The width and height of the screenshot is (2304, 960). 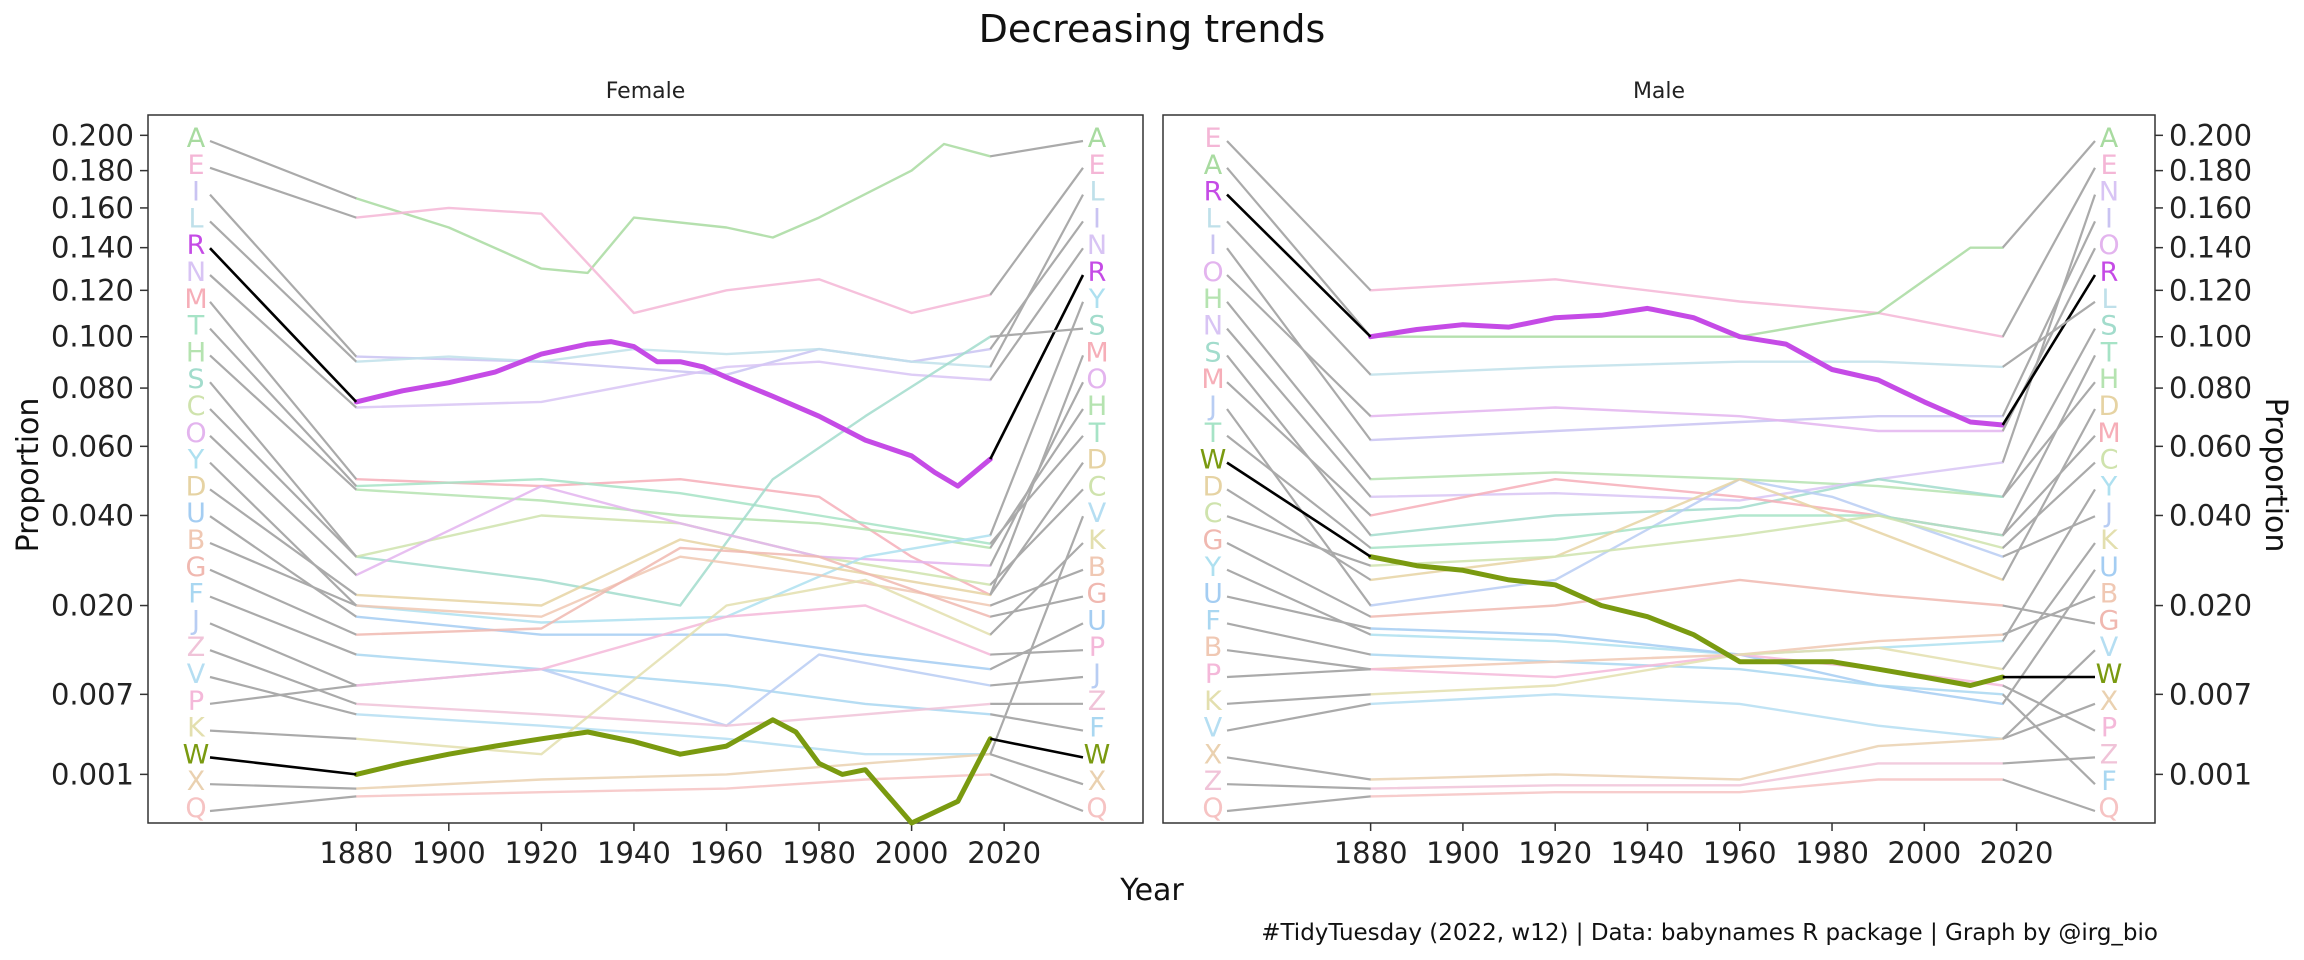 I want to click on start-connector-x, so click(x=1298, y=768).